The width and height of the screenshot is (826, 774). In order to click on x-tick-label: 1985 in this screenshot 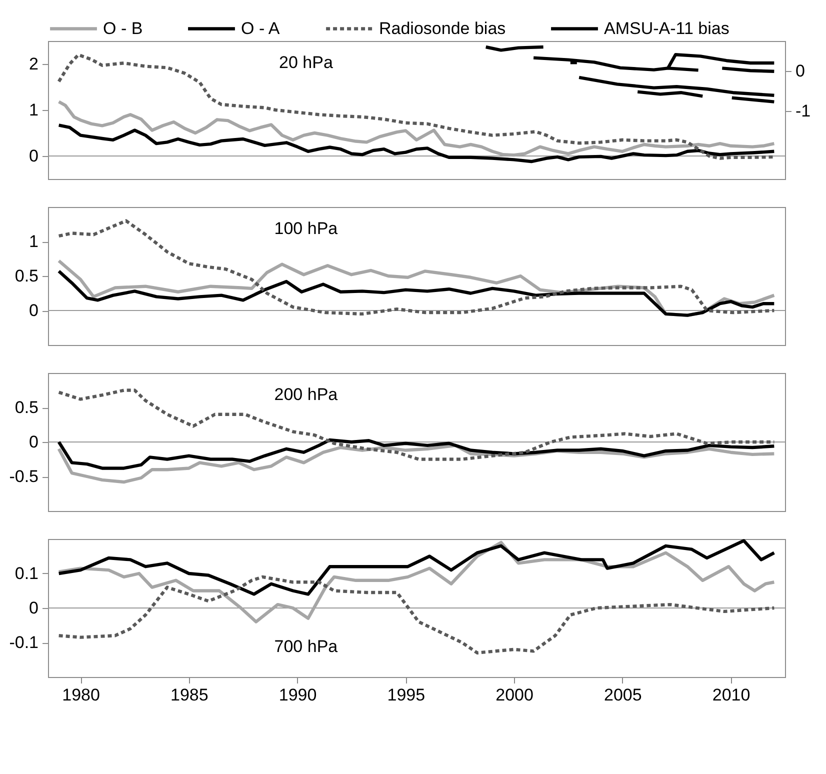, I will do `click(189, 695)`.